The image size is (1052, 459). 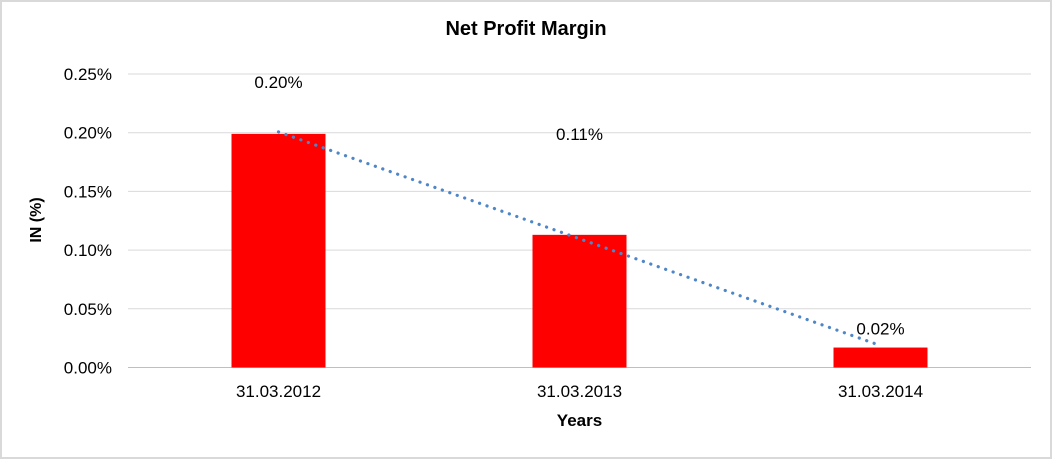 I want to click on y-tick-label: 0.00%, so click(x=88, y=368).